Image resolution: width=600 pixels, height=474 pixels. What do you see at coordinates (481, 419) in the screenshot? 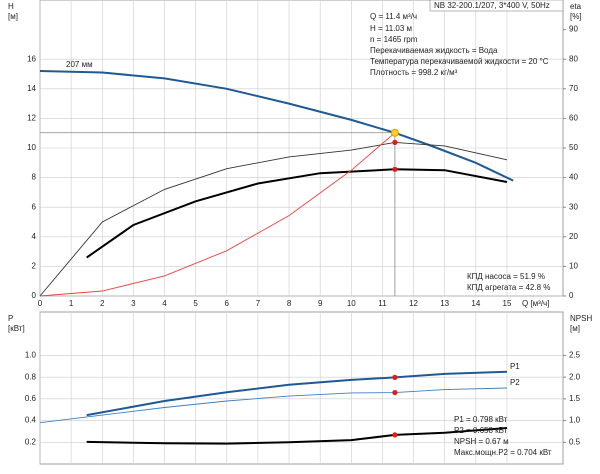
I see `annotation: P1 = 0.798 кВт` at bounding box center [481, 419].